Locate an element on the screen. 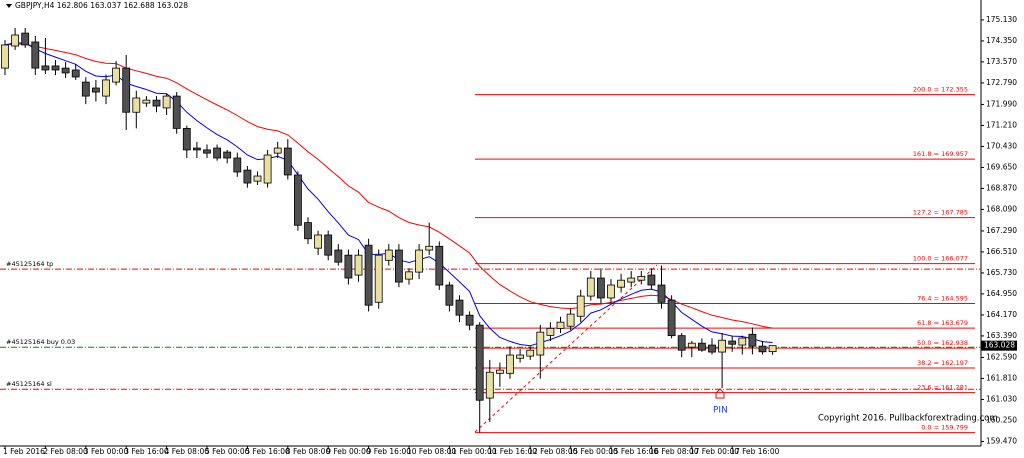  fib-label: 23.6 = 161.281 is located at coordinates (942, 388).